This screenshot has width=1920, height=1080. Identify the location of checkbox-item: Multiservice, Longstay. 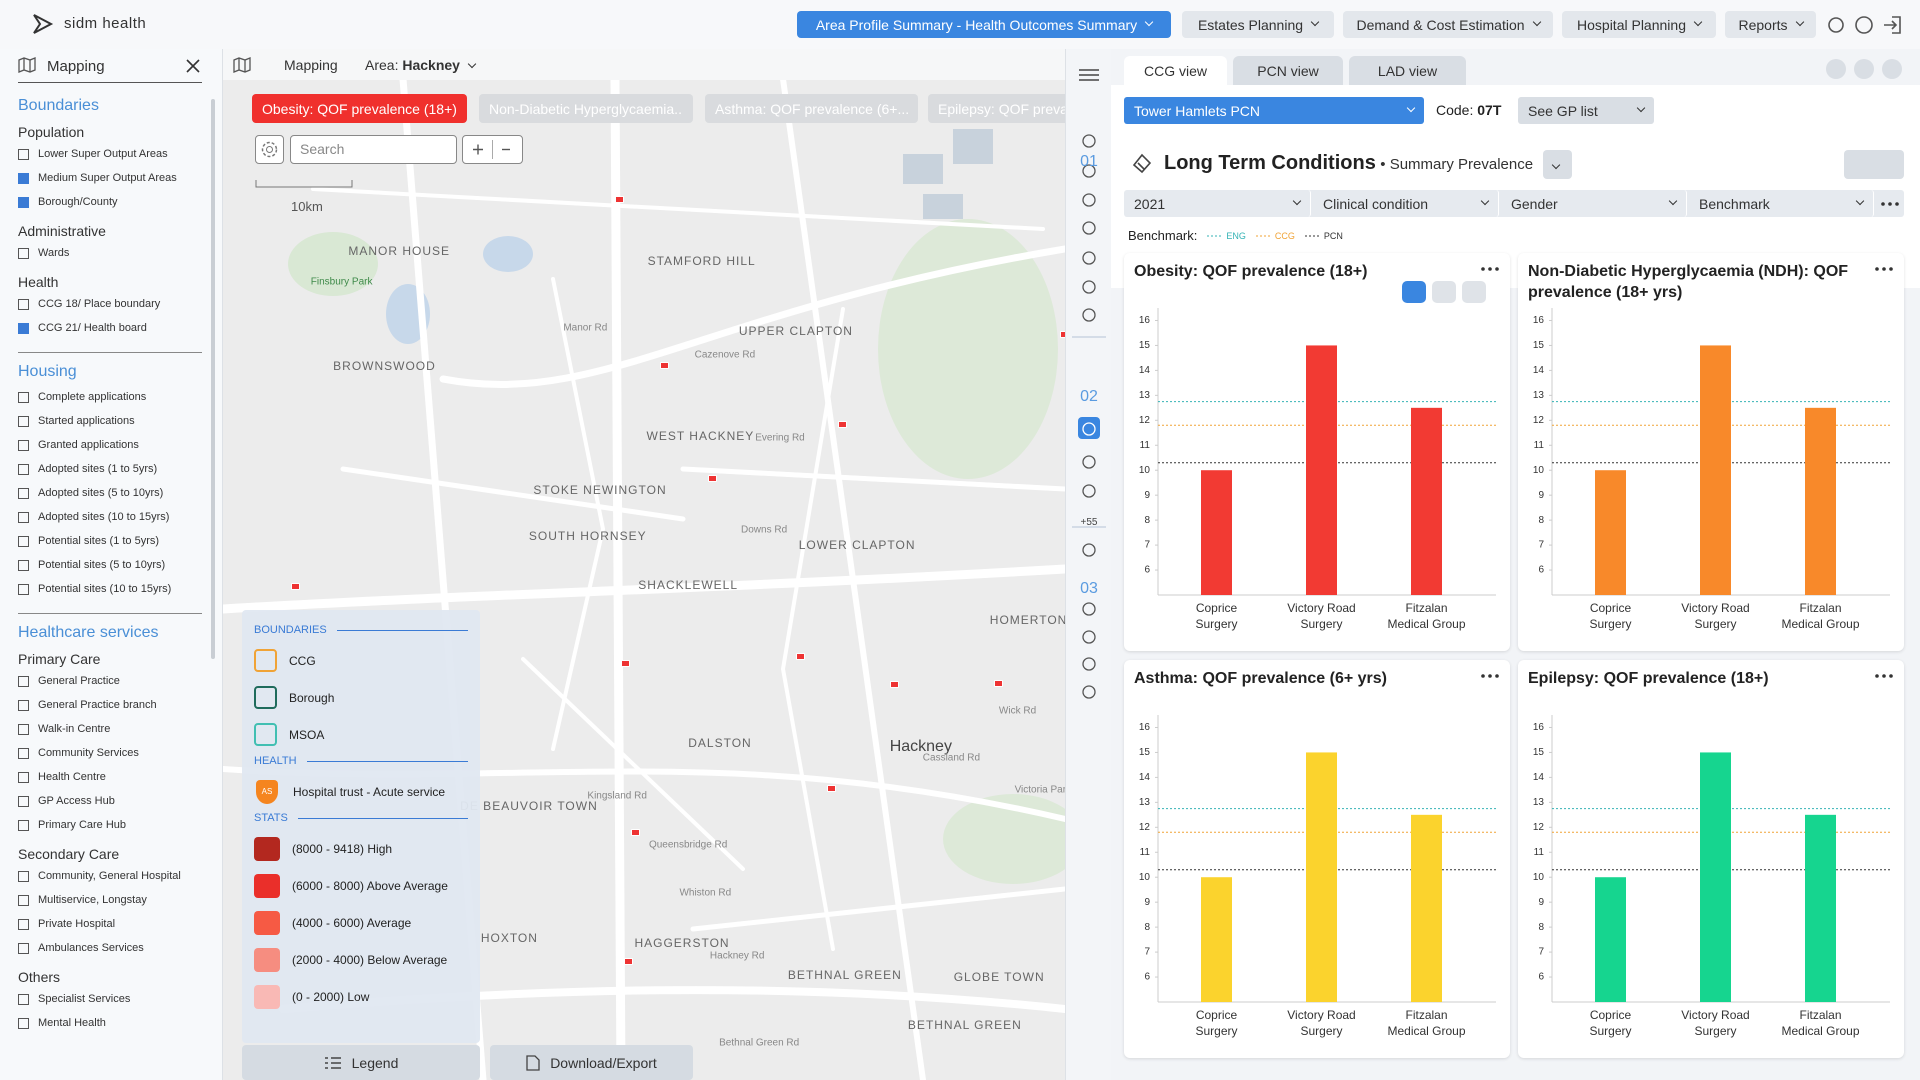
(110, 900).